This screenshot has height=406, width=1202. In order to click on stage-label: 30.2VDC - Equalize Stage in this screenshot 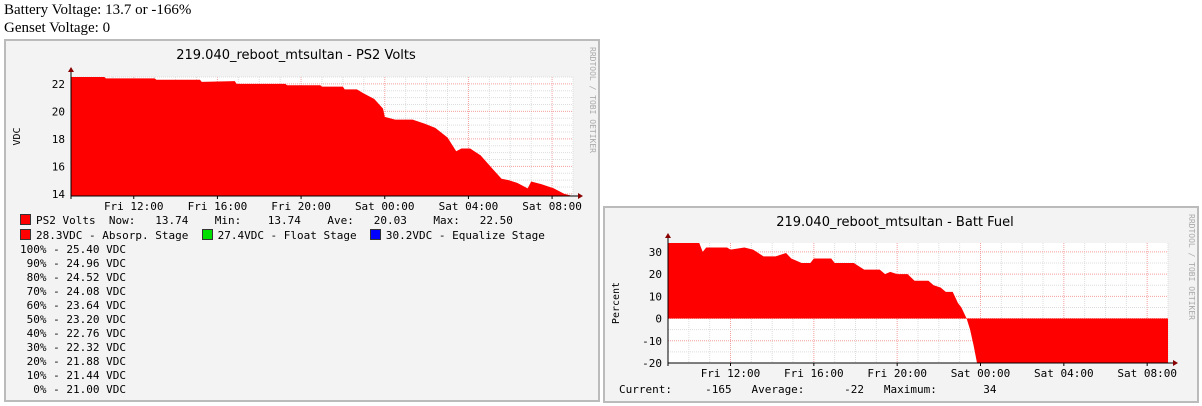, I will do `click(472, 235)`.